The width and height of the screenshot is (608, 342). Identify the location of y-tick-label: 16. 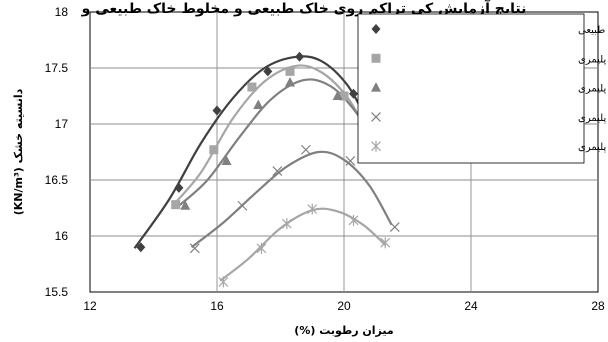
(62, 236).